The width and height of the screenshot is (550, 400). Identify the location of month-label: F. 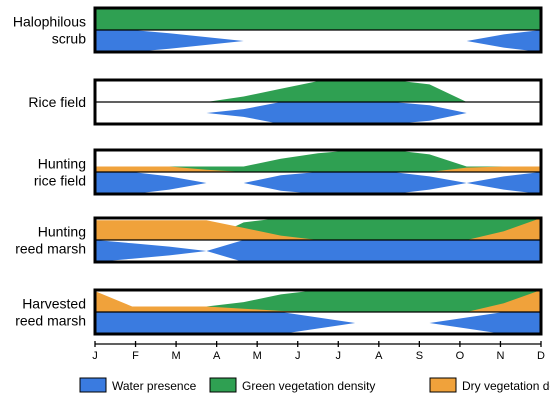
(135, 356).